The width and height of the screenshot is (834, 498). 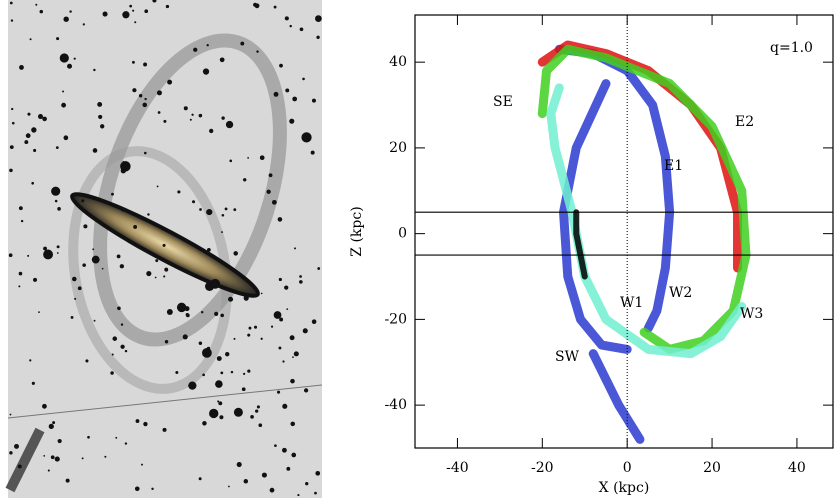 What do you see at coordinates (680, 293) in the screenshot?
I see `annotation: W2` at bounding box center [680, 293].